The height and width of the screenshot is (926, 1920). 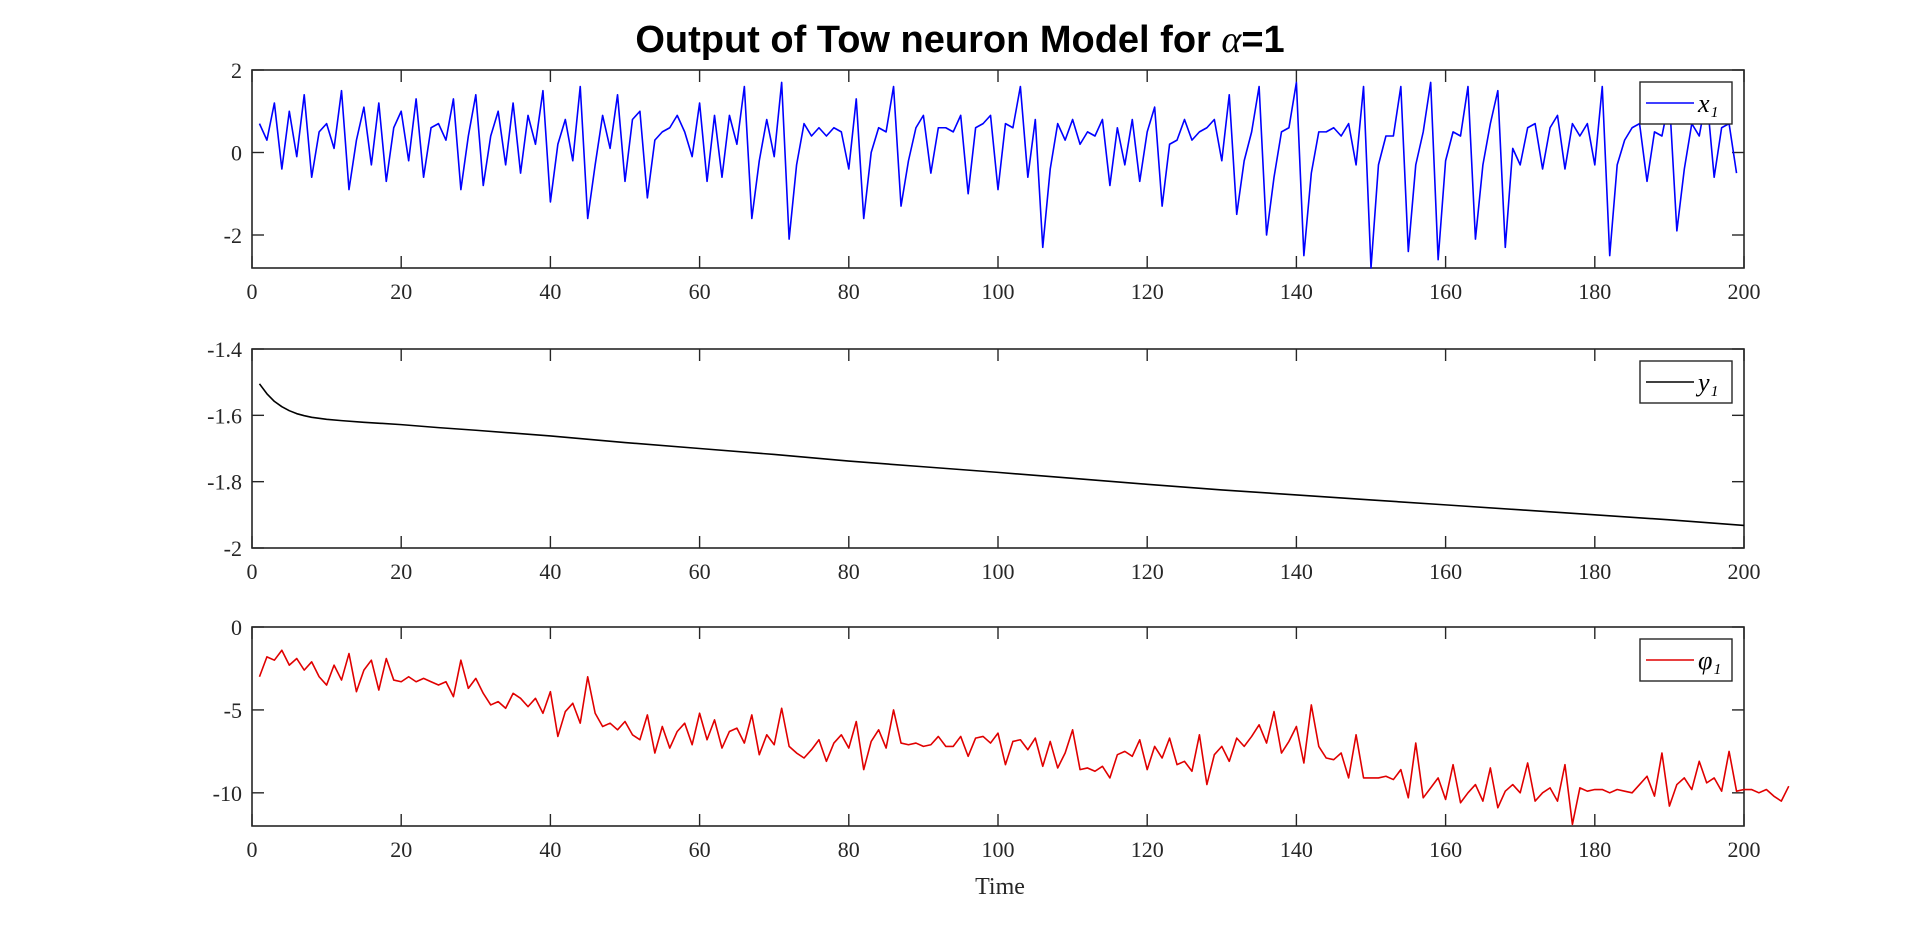 What do you see at coordinates (1708, 103) in the screenshot?
I see `legend-label: x₁` at bounding box center [1708, 103].